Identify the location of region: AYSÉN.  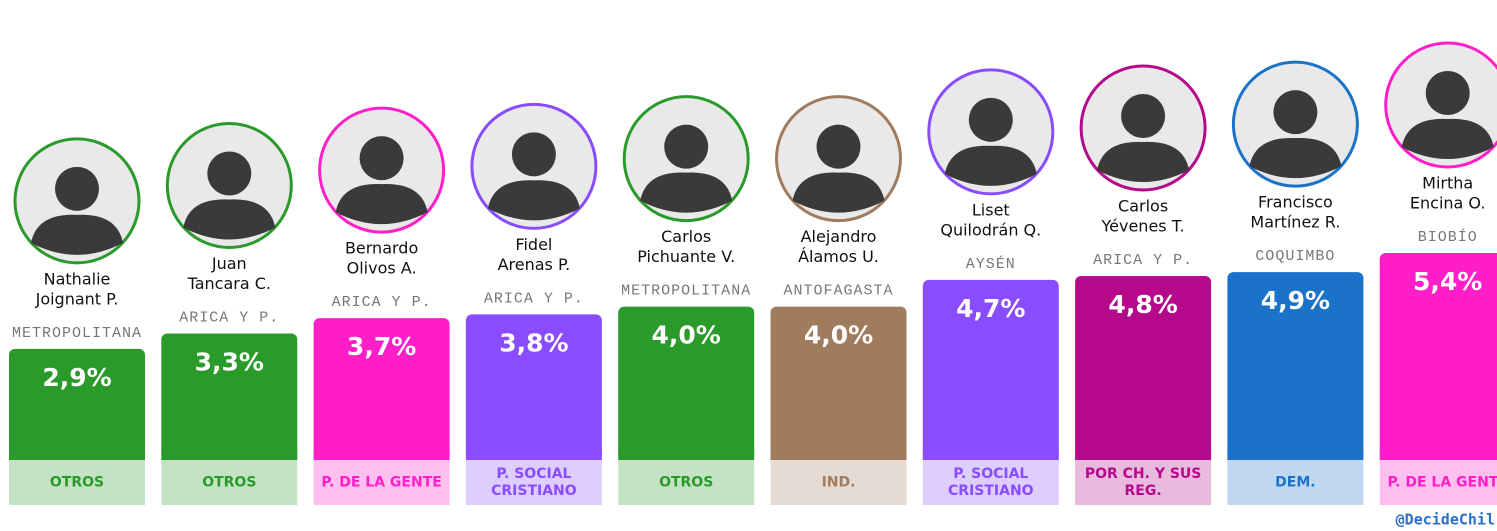
(991, 264).